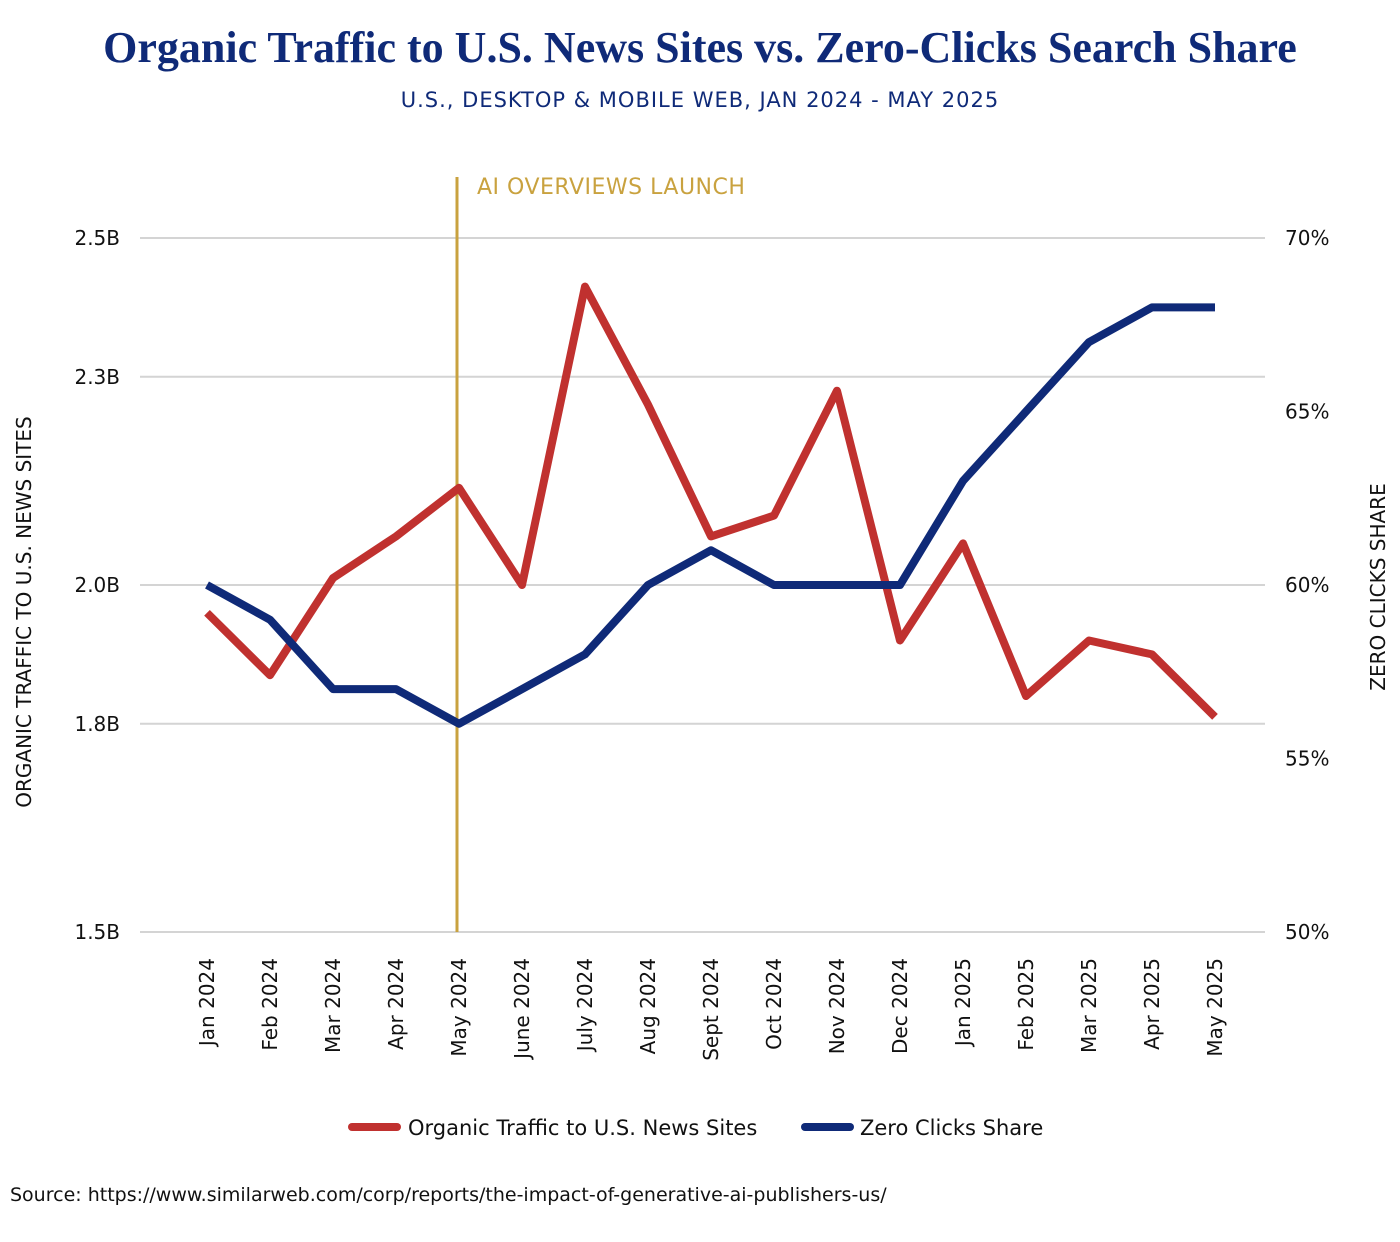 Image resolution: width=1400 pixels, height=1242 pixels. Describe the element at coordinates (1307, 238) in the screenshot. I see `y-right-tick-label: 70%` at that location.